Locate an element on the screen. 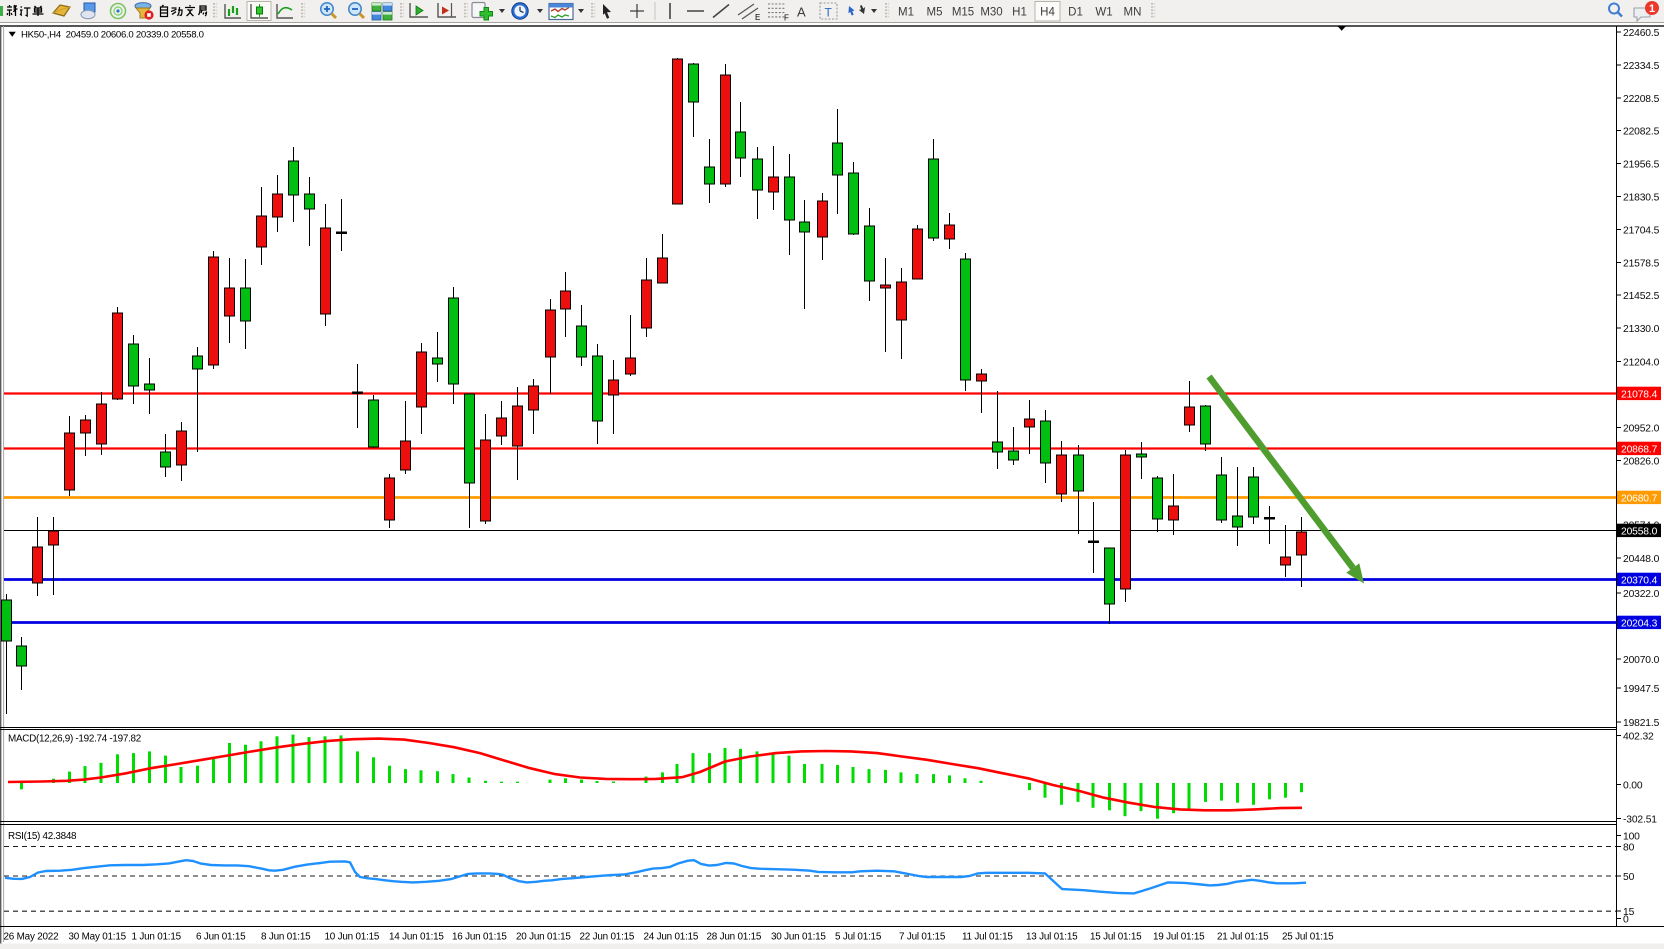 The image size is (1664, 949). svg-text: W1 is located at coordinates (1103, 13).